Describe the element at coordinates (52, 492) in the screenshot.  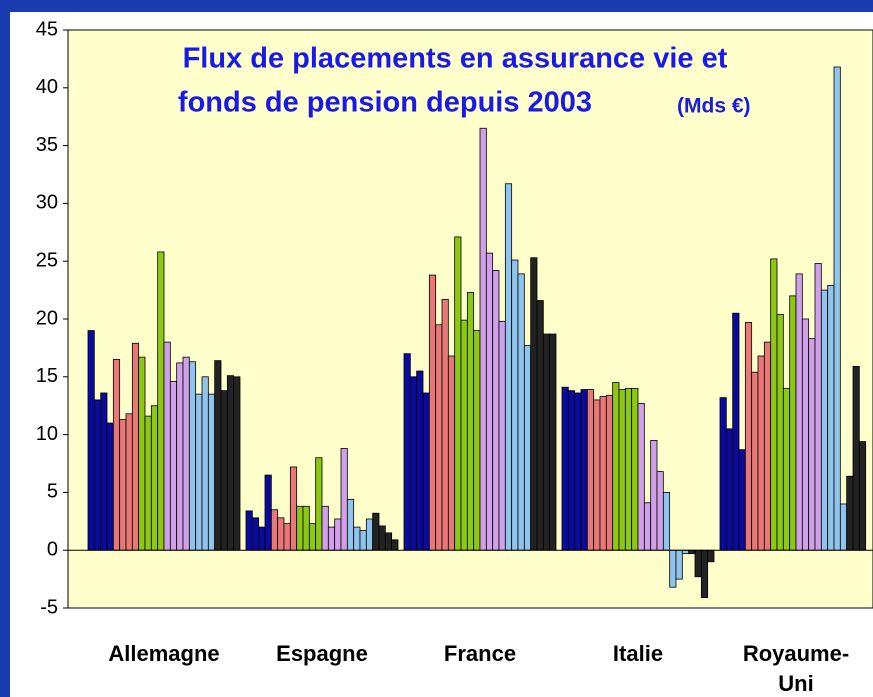
I see `y-tick-label: 5` at that location.